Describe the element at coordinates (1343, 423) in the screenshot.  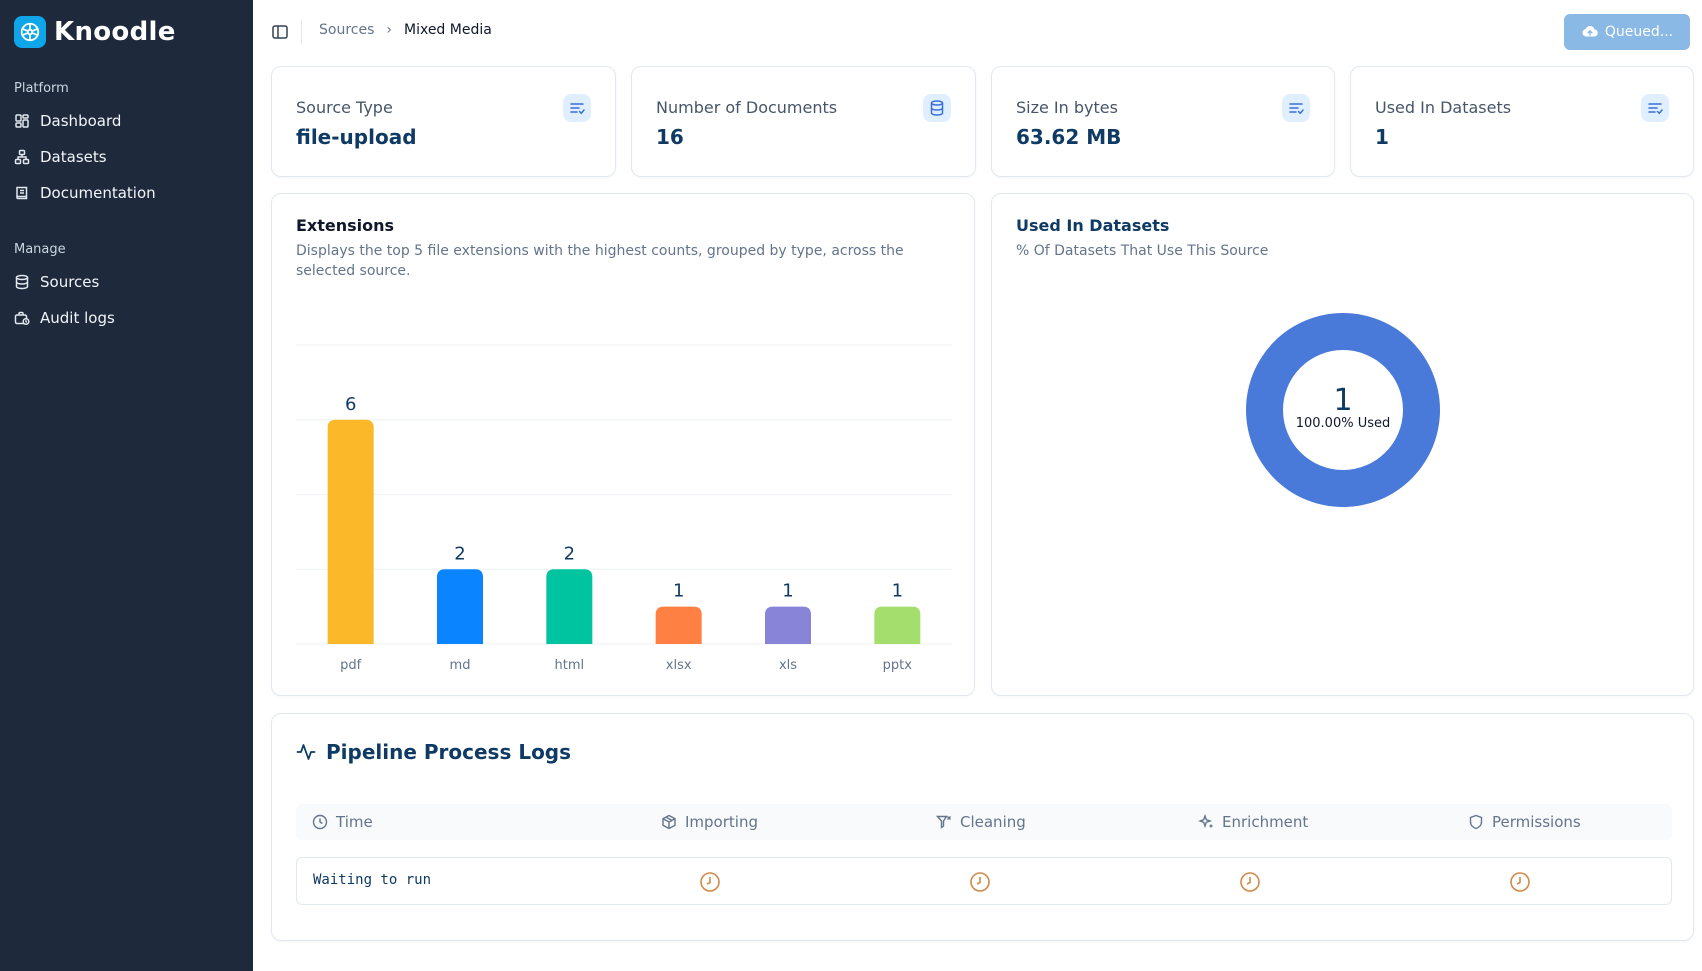
I see `donut-center-label: 100.00% Used` at that location.